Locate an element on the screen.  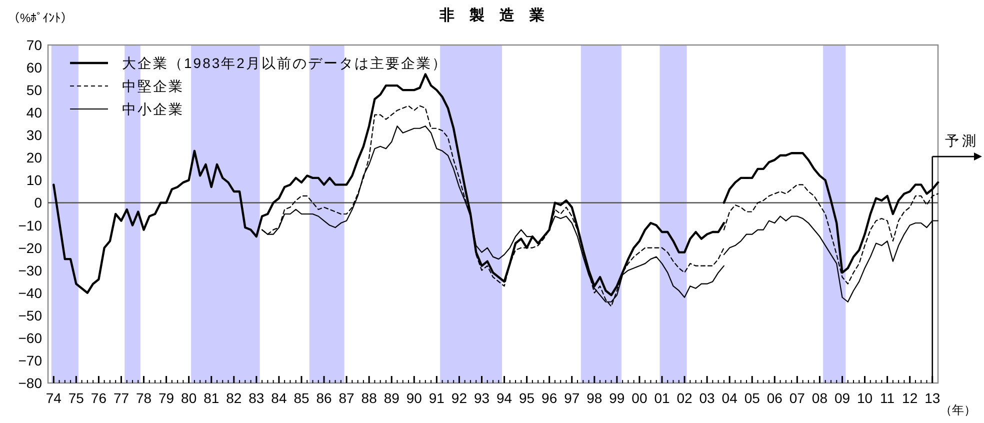
legend-label: 中堅企業 is located at coordinates (153, 86).